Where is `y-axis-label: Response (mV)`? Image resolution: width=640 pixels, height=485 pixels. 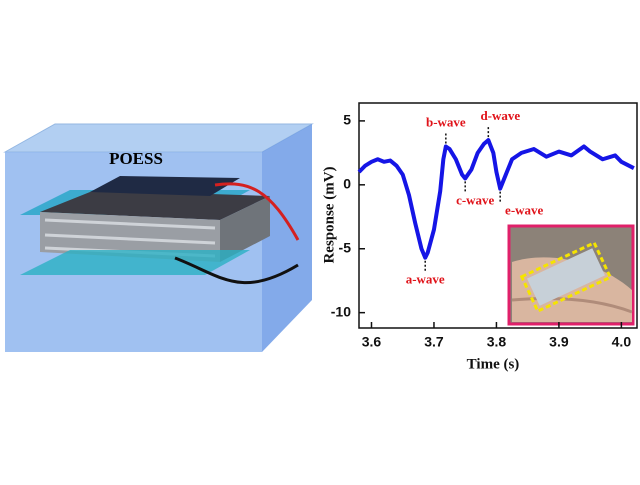
y-axis-label: Response (mV) is located at coordinates (329, 214).